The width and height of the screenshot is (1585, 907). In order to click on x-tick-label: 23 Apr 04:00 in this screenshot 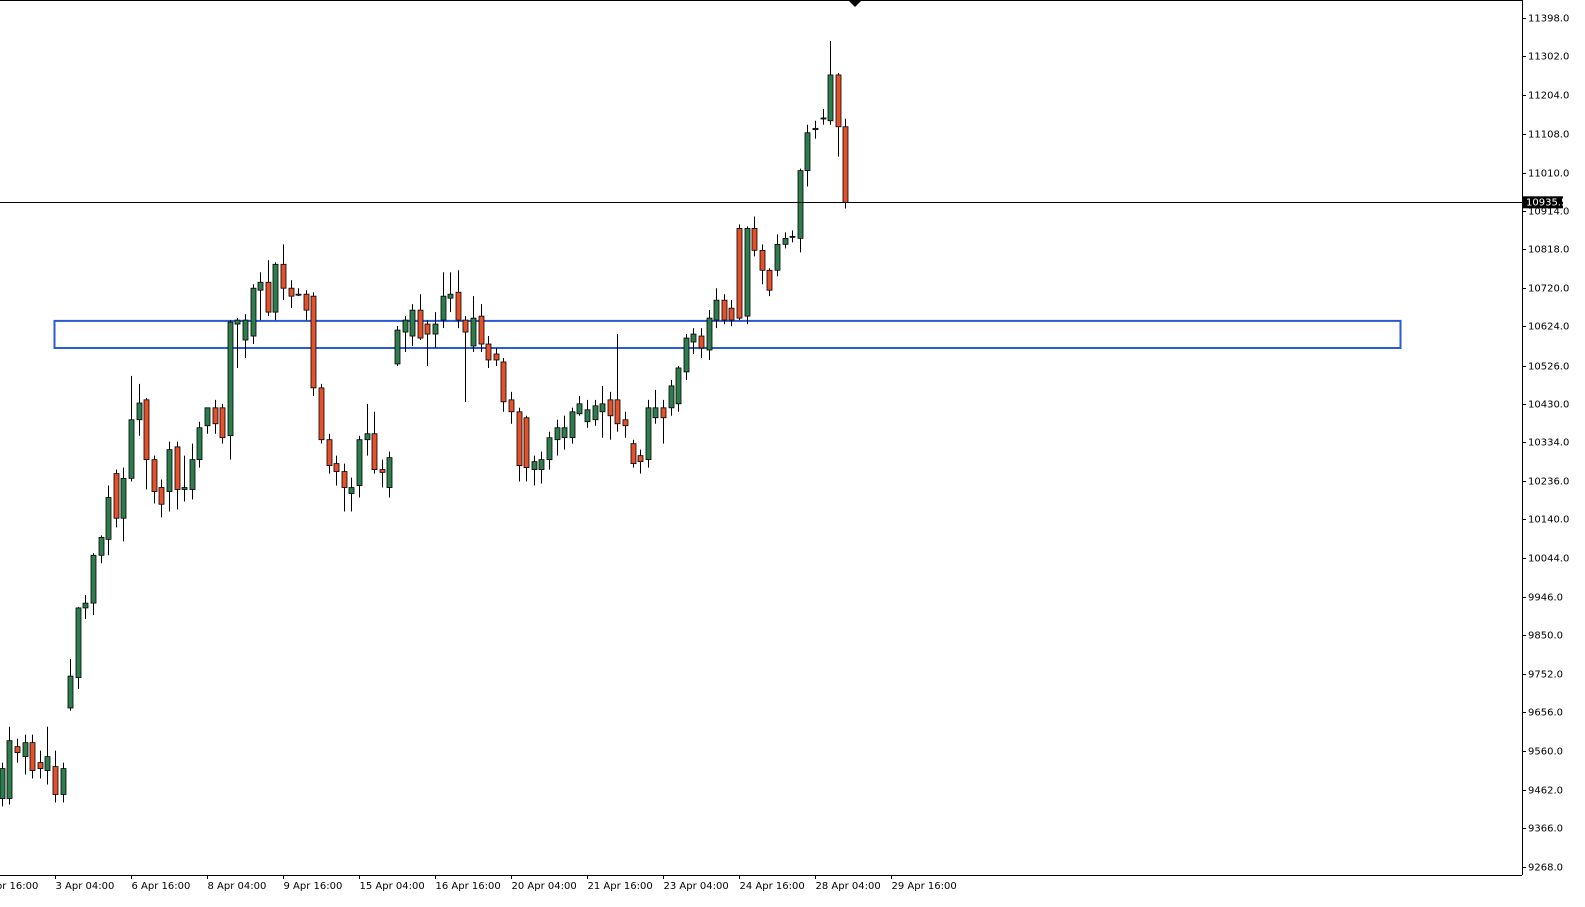, I will do `click(696, 886)`.